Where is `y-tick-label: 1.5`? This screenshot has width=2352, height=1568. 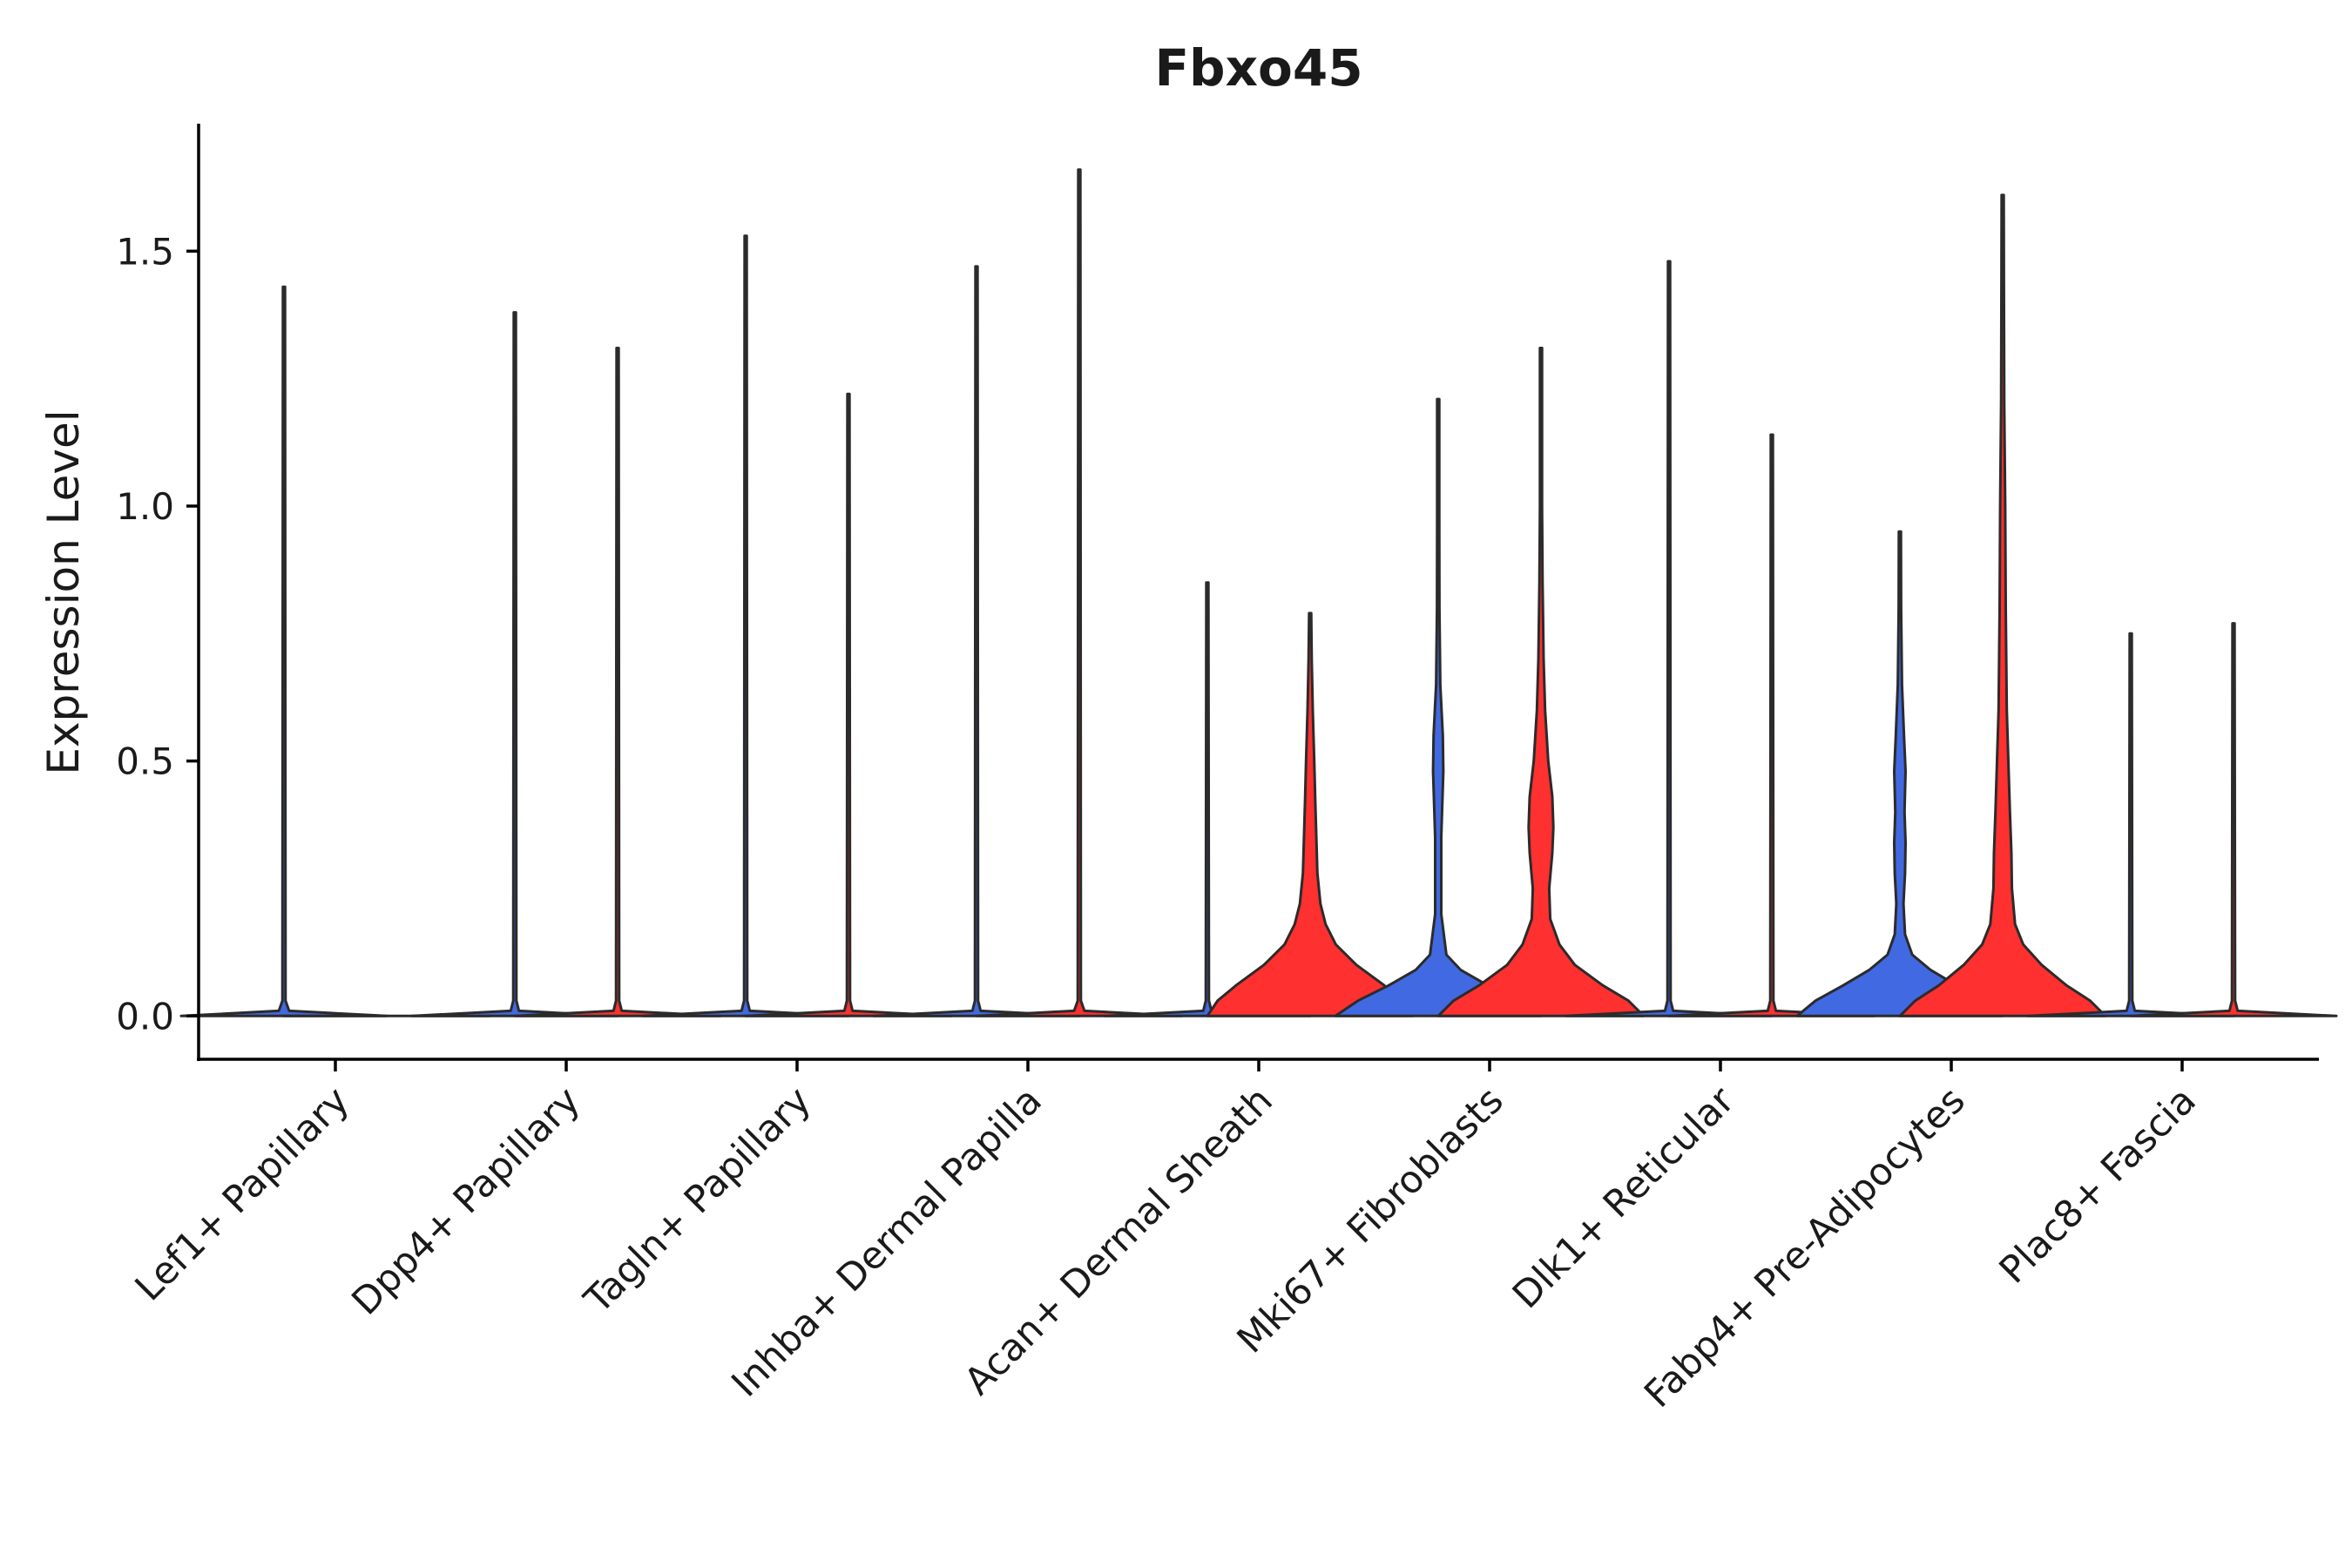
y-tick-label: 1.5 is located at coordinates (145, 252).